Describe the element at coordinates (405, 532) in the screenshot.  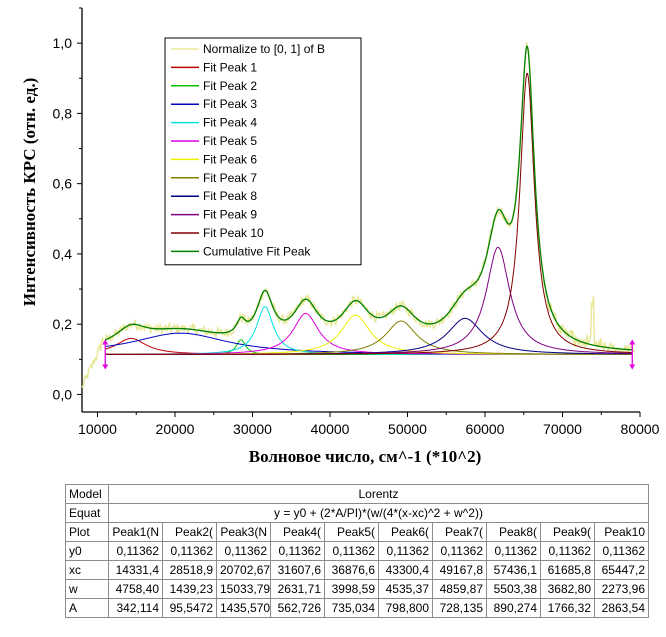
I see `table-cell: Peak6(` at that location.